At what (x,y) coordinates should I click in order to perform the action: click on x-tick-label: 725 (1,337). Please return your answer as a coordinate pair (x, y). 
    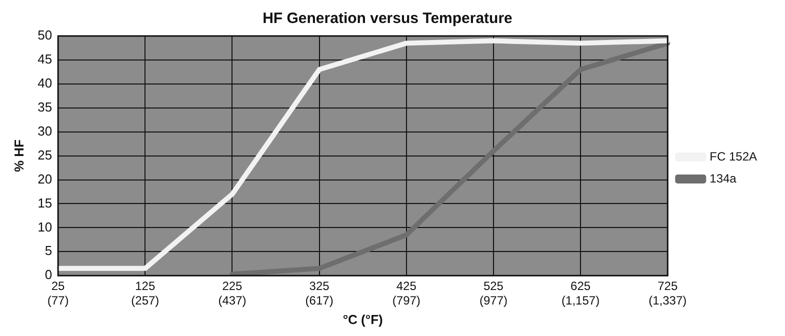
    Looking at the image, I should click on (667, 293).